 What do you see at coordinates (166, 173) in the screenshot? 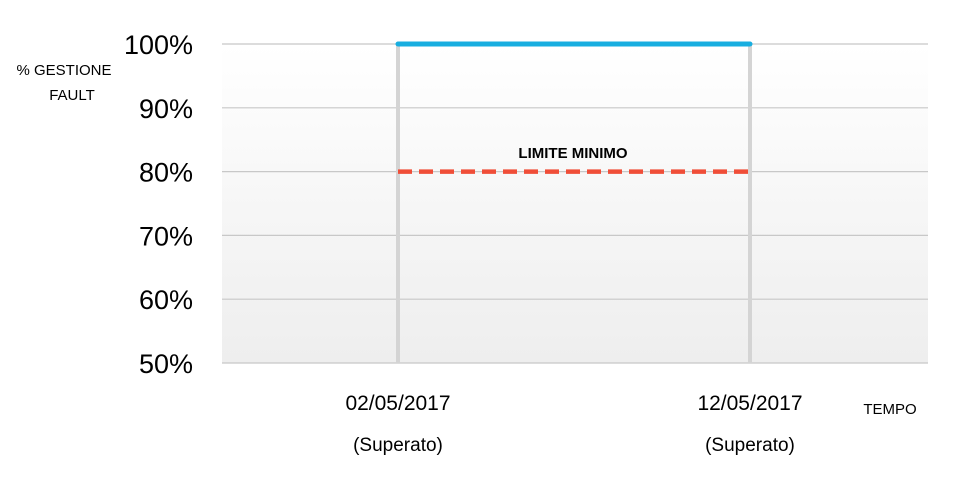
I see `y-tick-label: 80%` at bounding box center [166, 173].